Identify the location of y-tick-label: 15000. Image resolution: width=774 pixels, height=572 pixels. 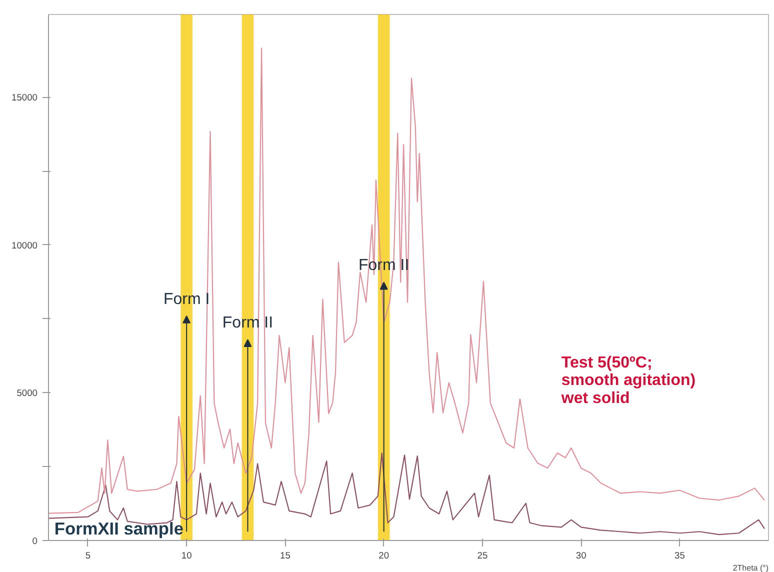
(25, 97).